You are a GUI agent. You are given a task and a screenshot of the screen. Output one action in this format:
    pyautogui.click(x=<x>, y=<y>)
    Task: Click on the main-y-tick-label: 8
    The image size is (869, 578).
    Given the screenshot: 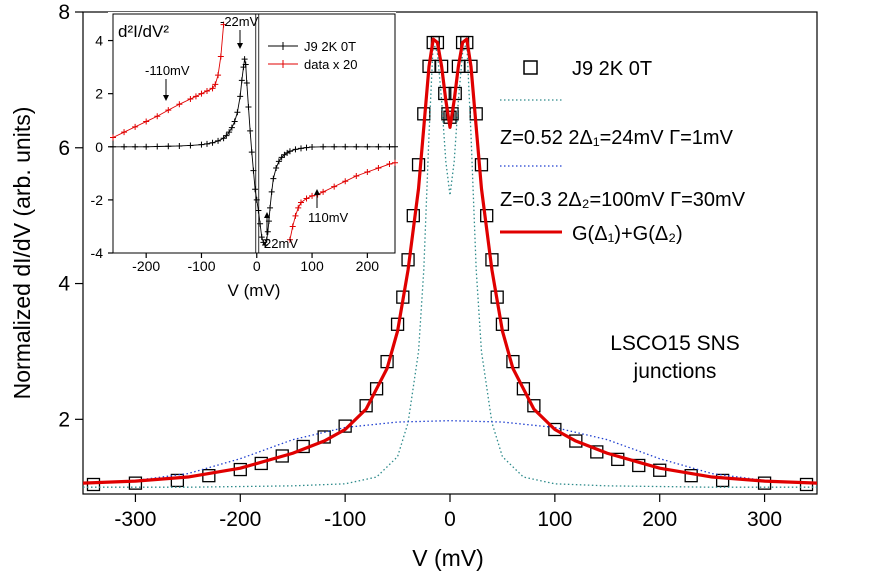 What is the action you would take?
    pyautogui.click(x=64, y=12)
    